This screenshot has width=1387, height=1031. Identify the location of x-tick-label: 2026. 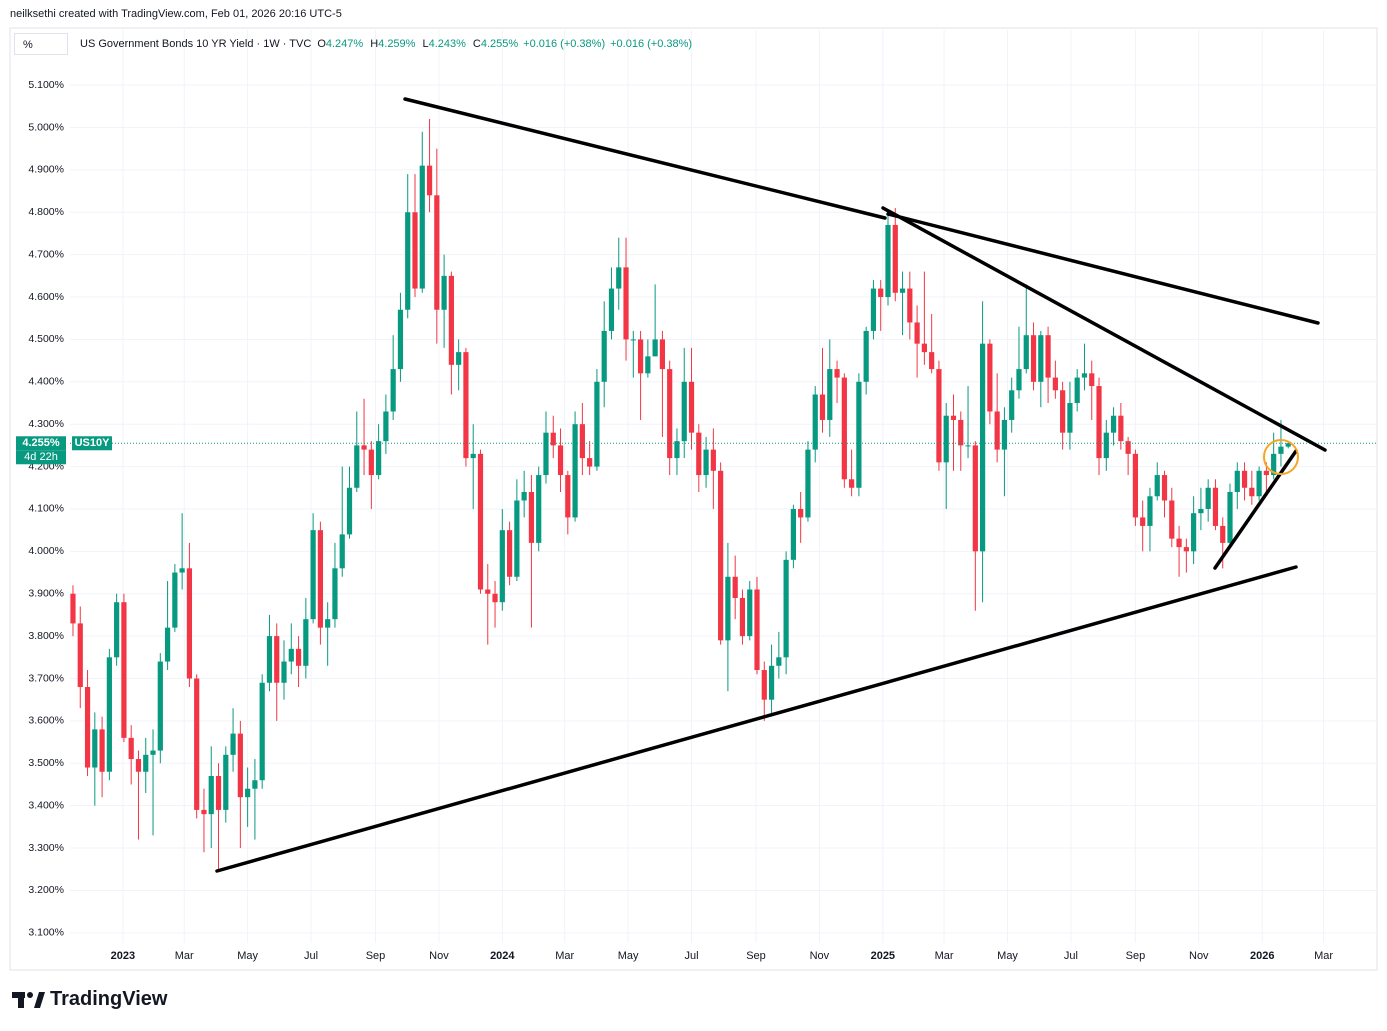
(1262, 956).